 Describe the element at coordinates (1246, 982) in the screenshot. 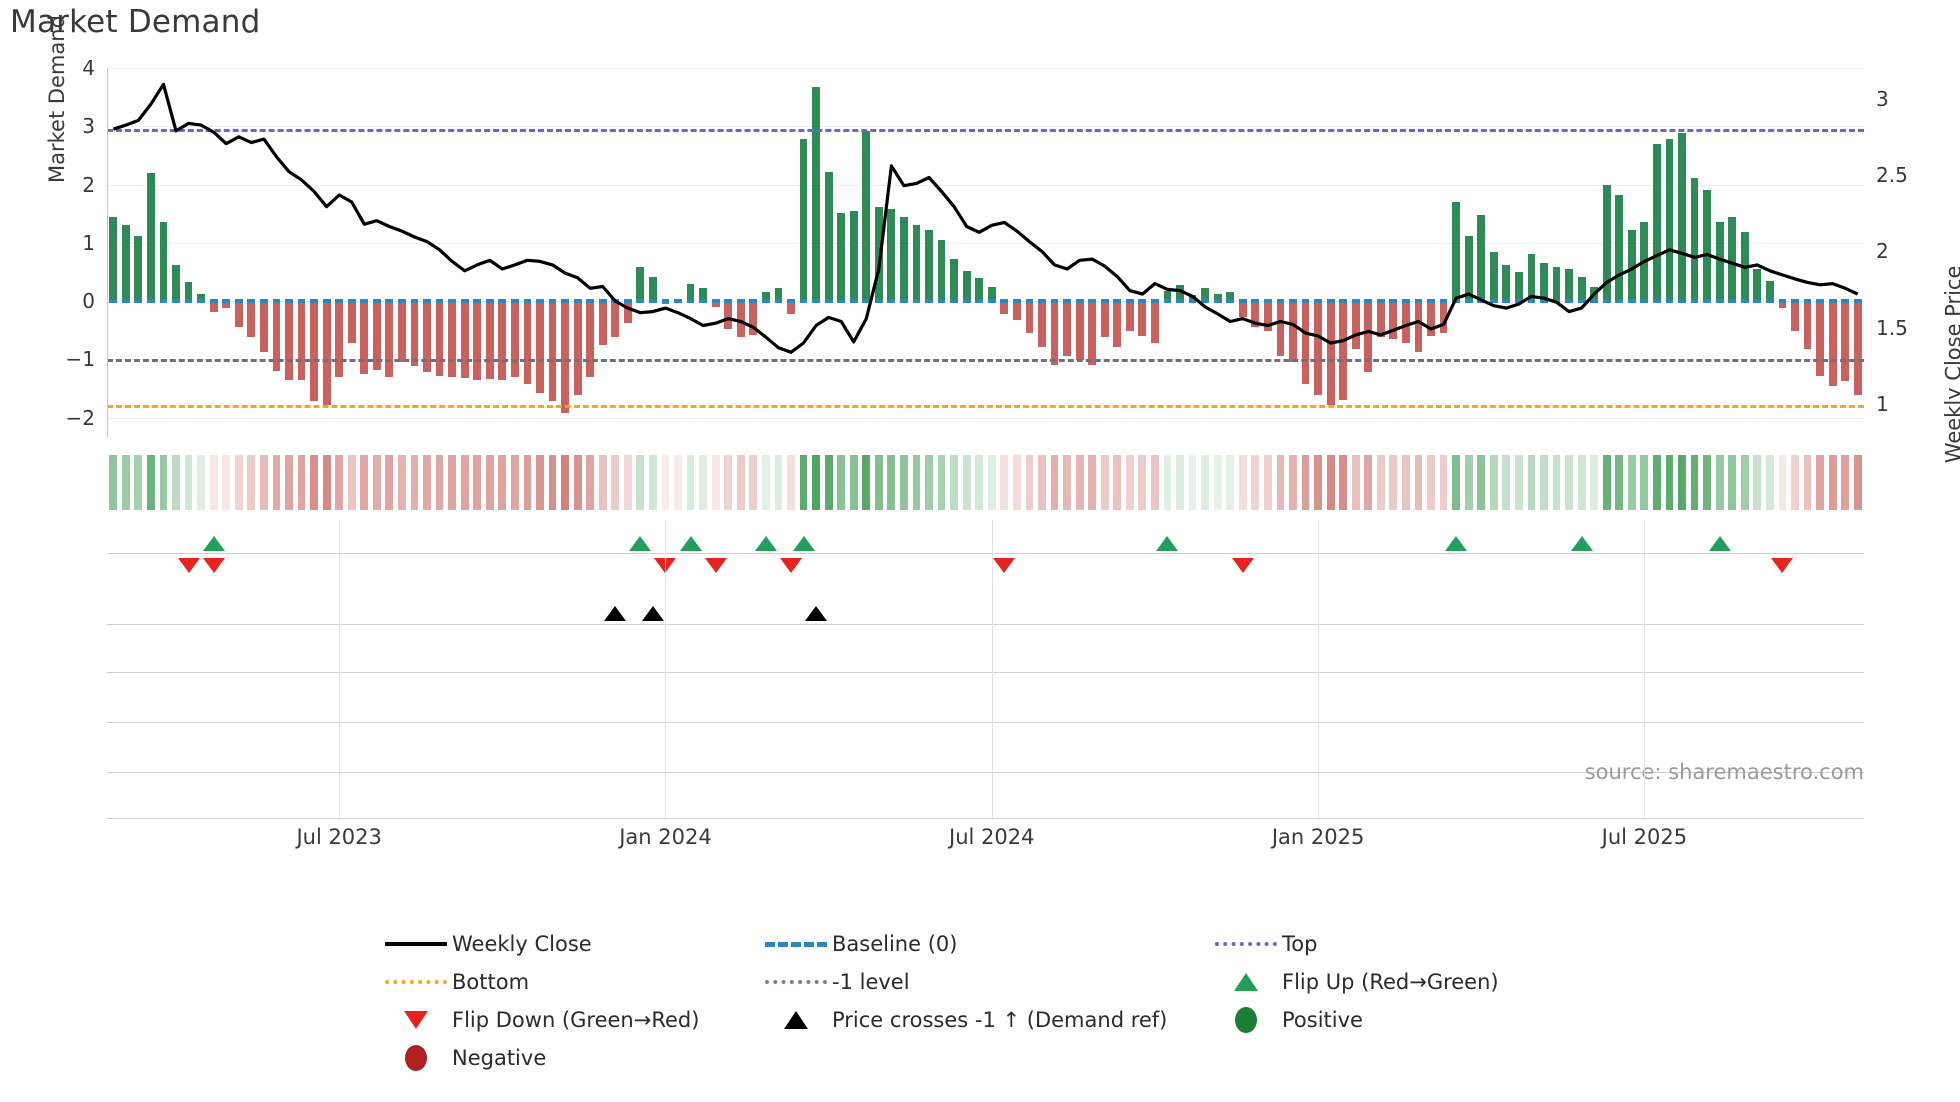

I see `triangle-up-icon` at that location.